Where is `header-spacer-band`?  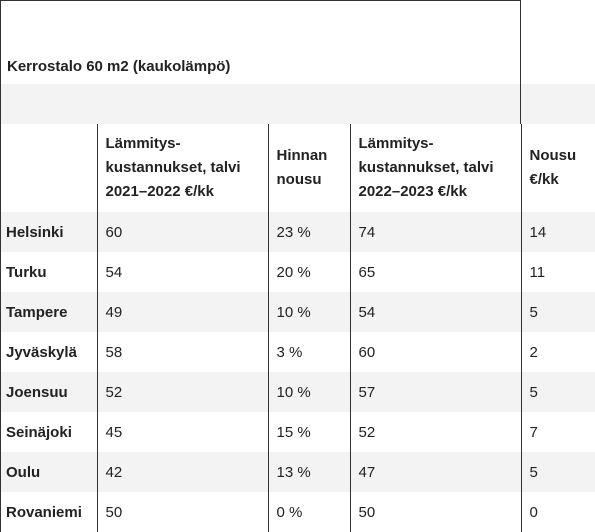
header-spacer-band is located at coordinates (297, 104).